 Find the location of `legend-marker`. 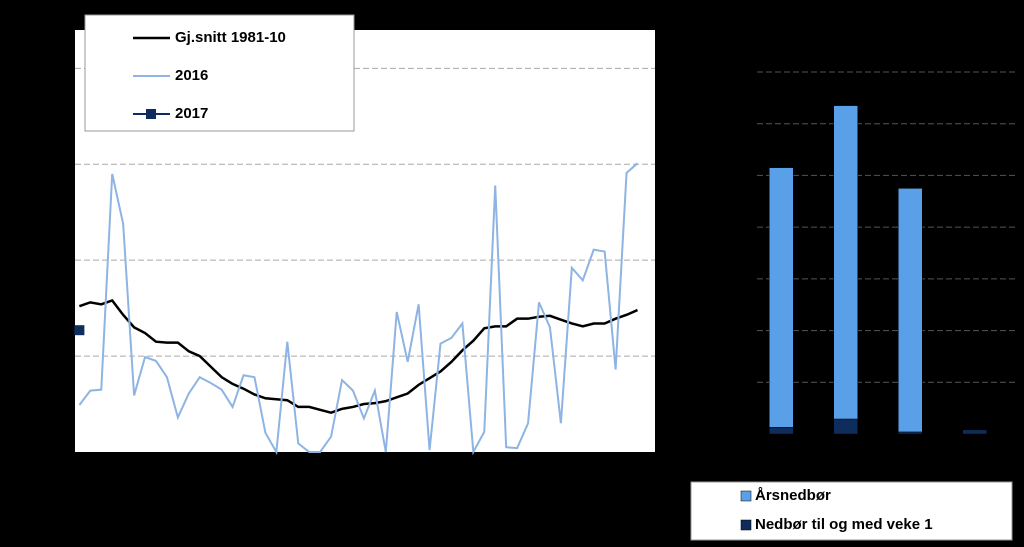

legend-marker is located at coordinates (151, 114).